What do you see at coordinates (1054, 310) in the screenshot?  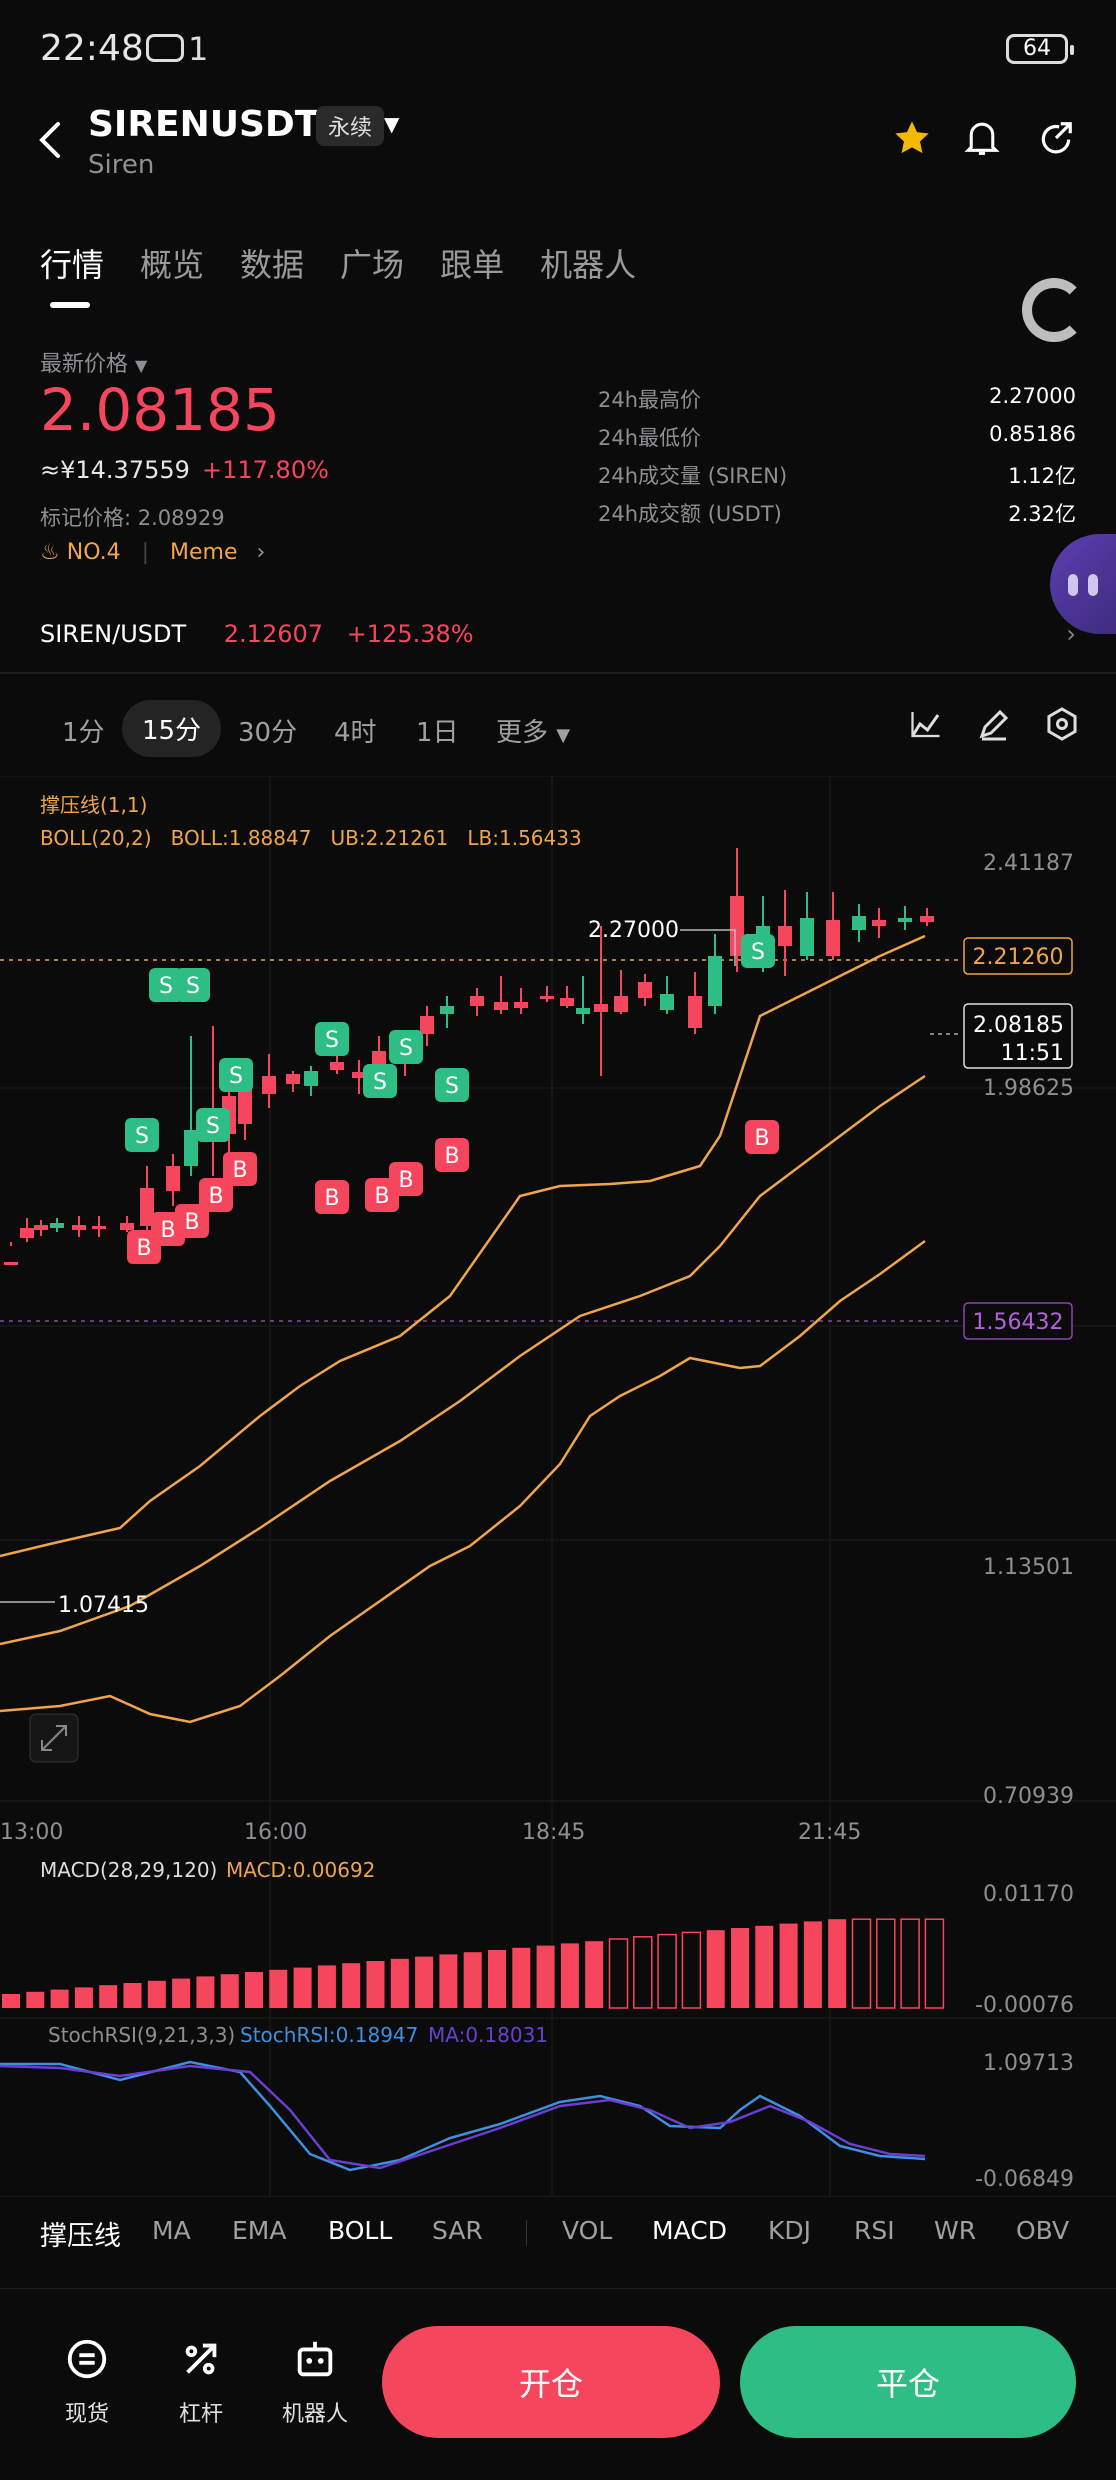 I see `floating-logo-icon` at bounding box center [1054, 310].